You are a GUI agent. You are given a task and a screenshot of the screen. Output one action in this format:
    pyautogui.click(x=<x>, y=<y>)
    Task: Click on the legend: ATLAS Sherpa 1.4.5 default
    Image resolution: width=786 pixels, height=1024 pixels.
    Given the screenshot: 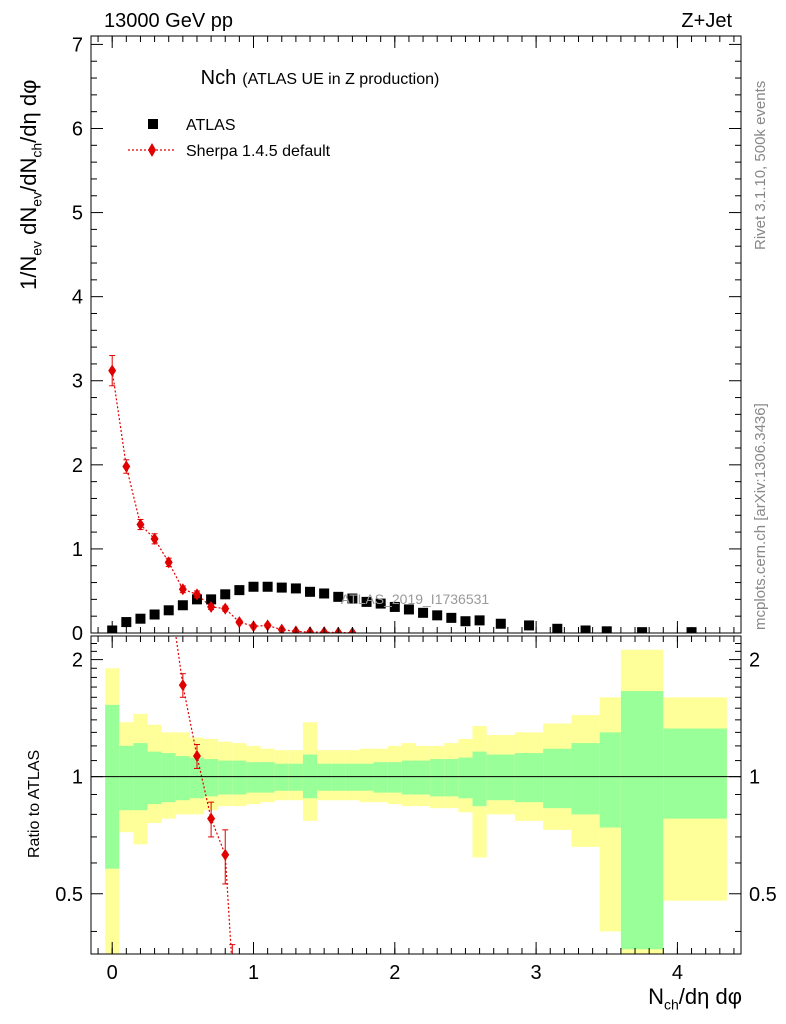 What is the action you would take?
    pyautogui.click(x=229, y=138)
    